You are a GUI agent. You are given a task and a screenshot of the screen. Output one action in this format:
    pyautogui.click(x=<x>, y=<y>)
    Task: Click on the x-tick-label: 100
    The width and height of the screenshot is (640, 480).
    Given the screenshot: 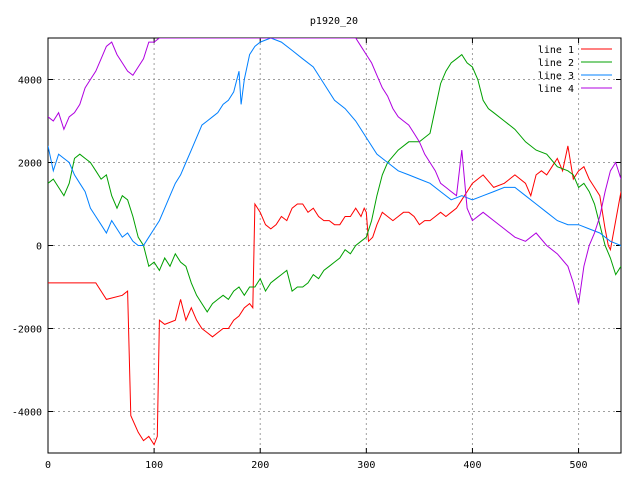 What is the action you would take?
    pyautogui.click(x=154, y=465)
    